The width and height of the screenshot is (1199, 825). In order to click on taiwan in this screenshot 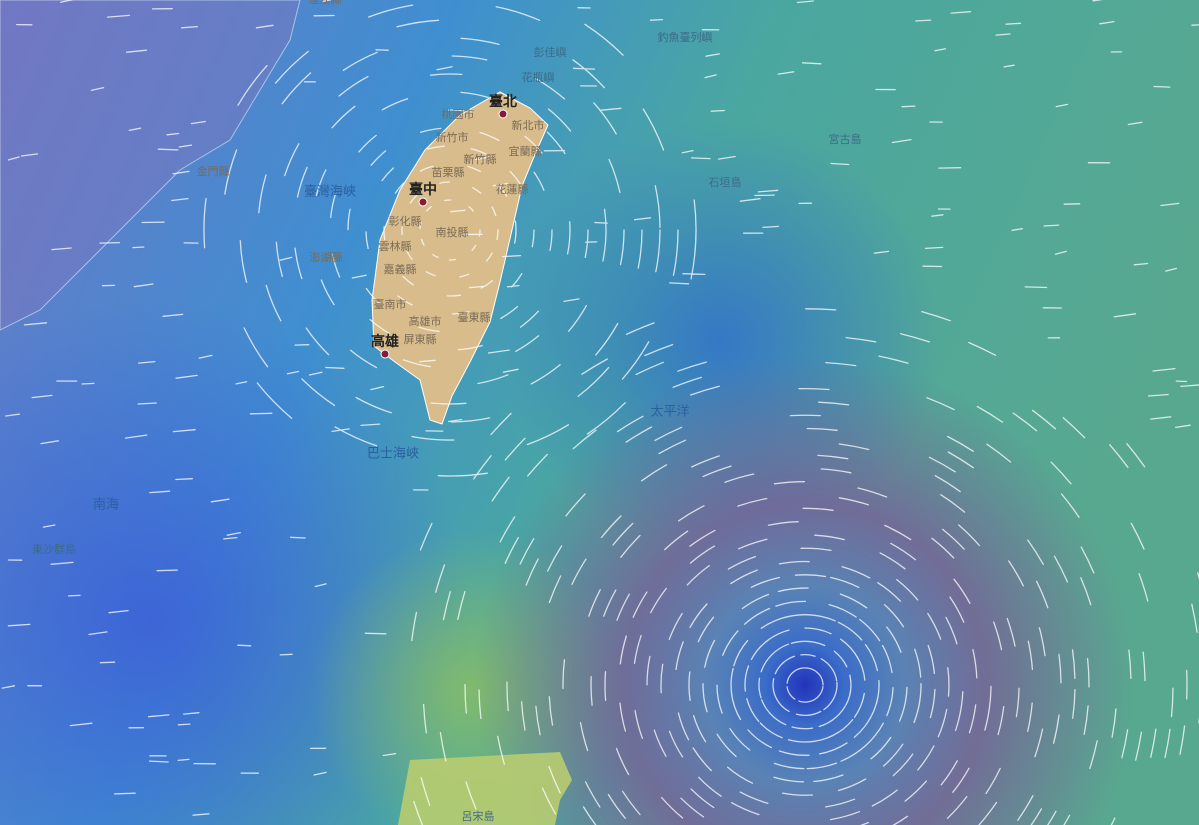, I will do `click(460, 258)`.